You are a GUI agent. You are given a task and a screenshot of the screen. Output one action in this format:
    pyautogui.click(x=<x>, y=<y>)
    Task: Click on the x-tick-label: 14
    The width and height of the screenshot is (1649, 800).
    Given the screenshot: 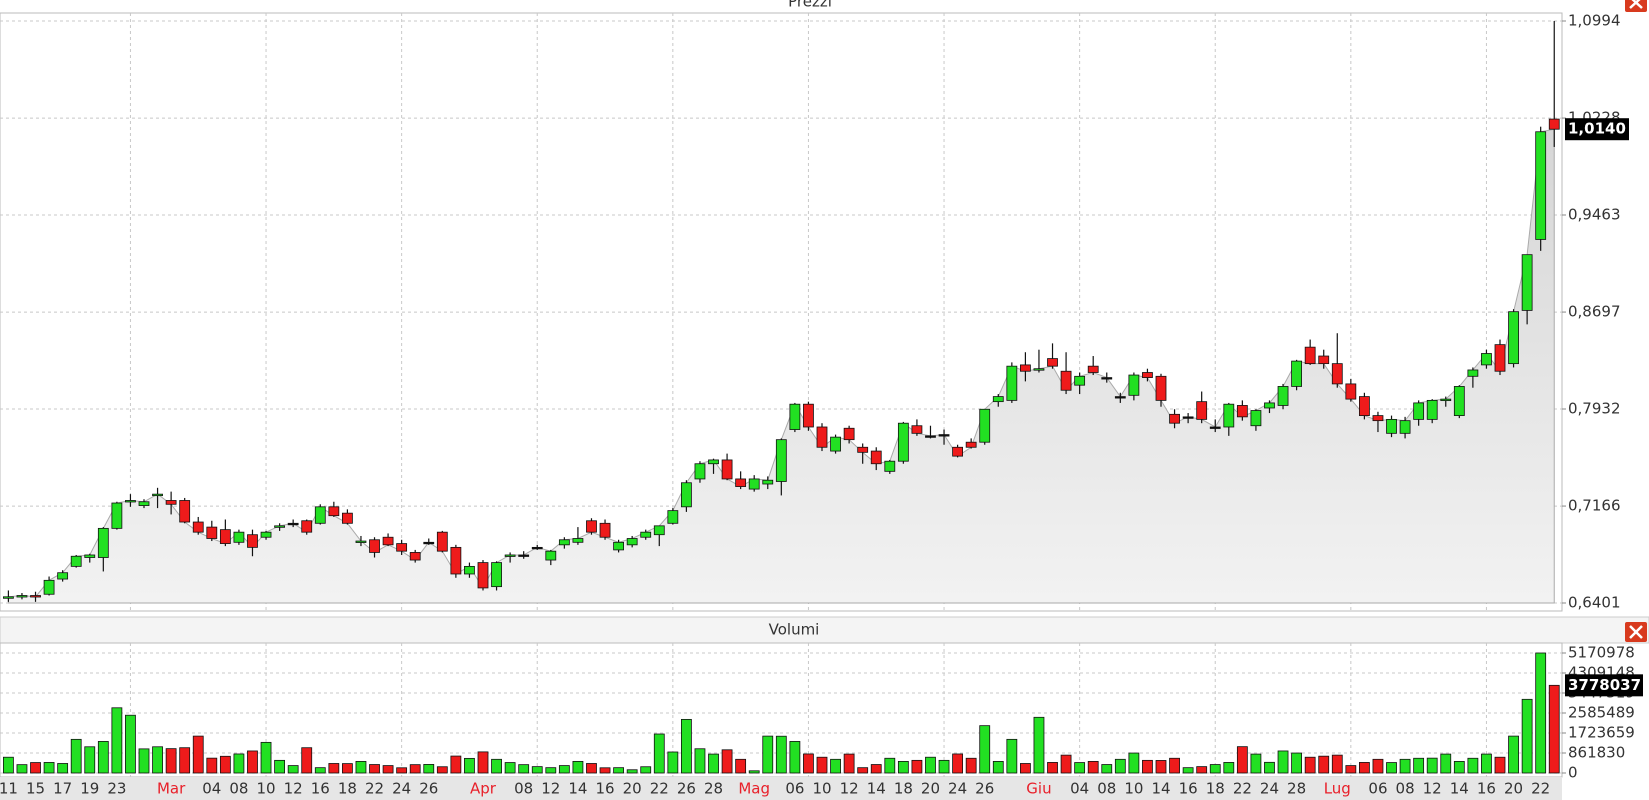 What is the action you would take?
    pyautogui.click(x=1459, y=789)
    